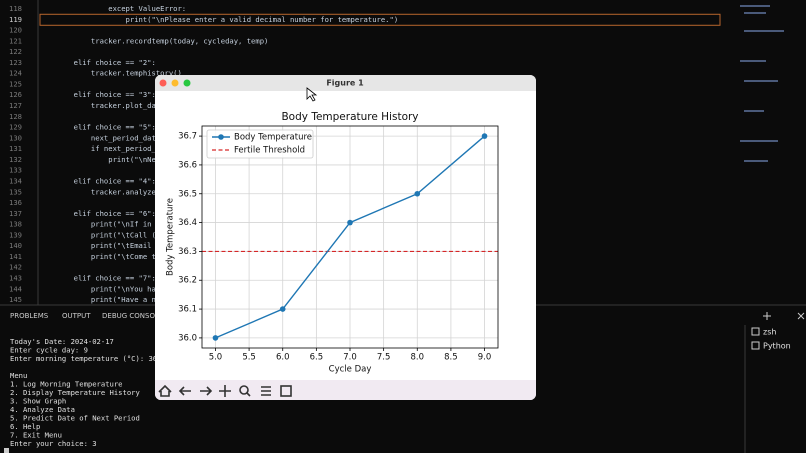  I want to click on line-number: 138, so click(15, 224).